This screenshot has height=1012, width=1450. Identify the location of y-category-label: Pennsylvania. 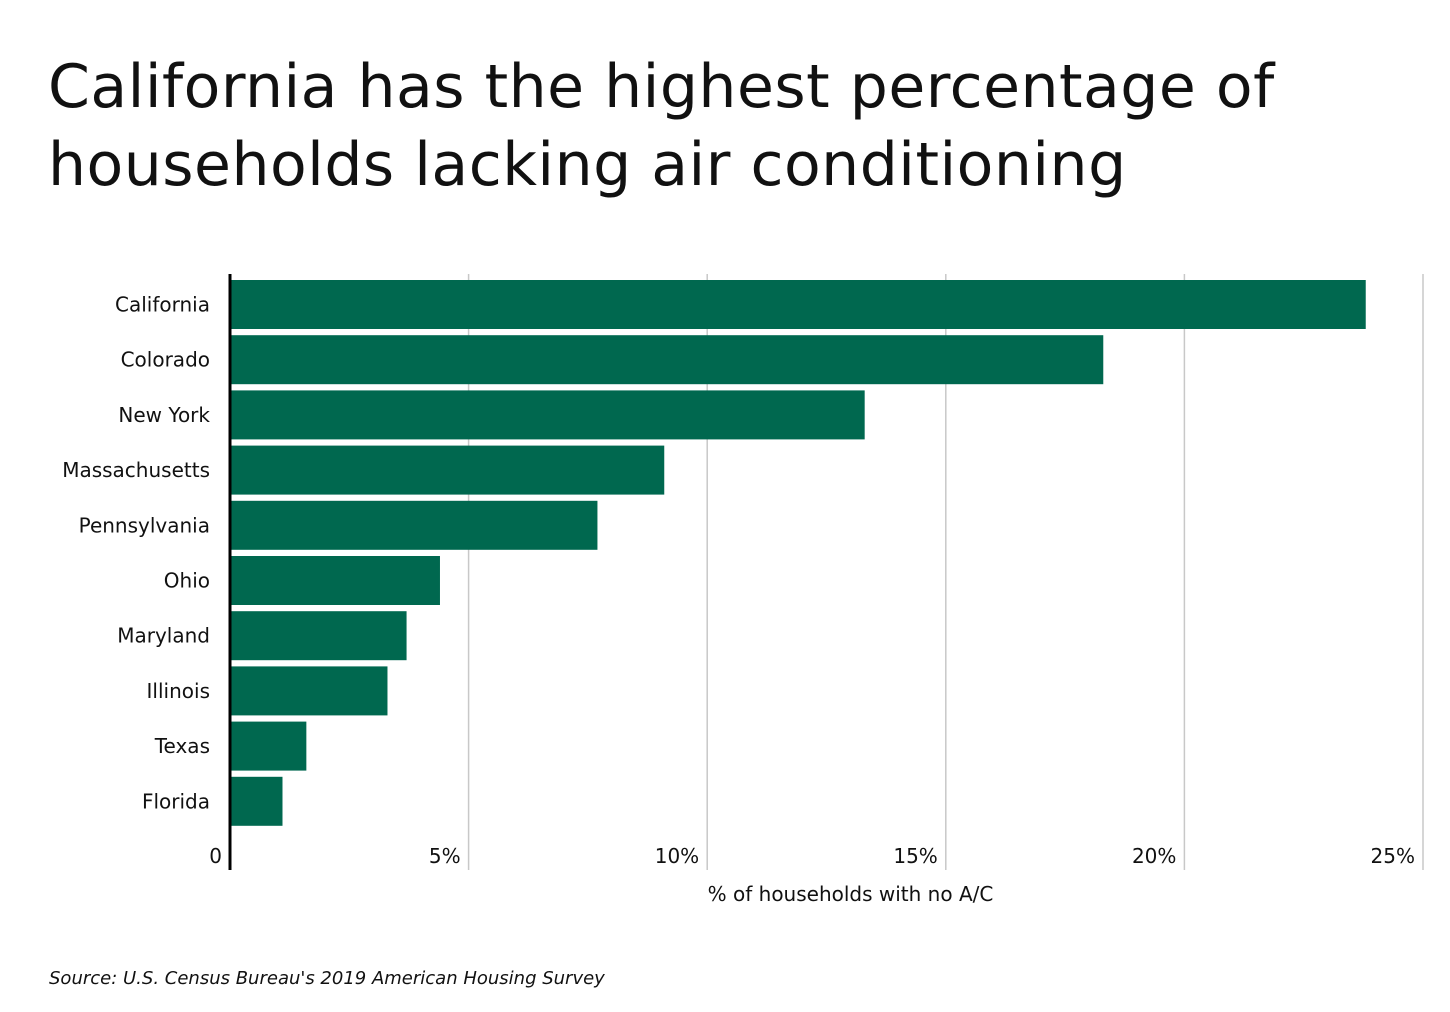
(144, 525).